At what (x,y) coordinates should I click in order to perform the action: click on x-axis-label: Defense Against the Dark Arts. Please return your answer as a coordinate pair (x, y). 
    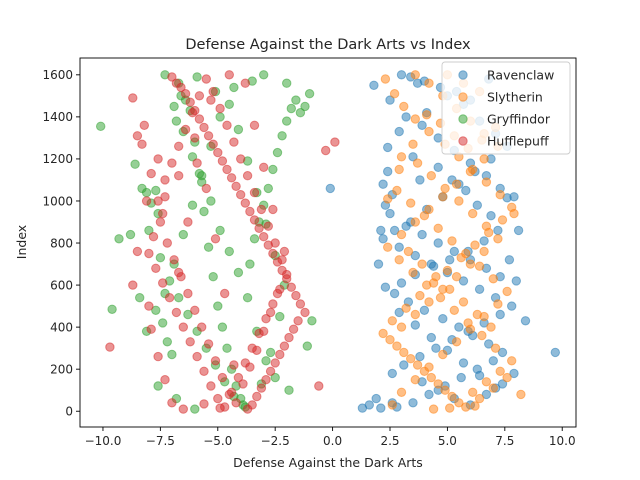
    Looking at the image, I should click on (328, 462).